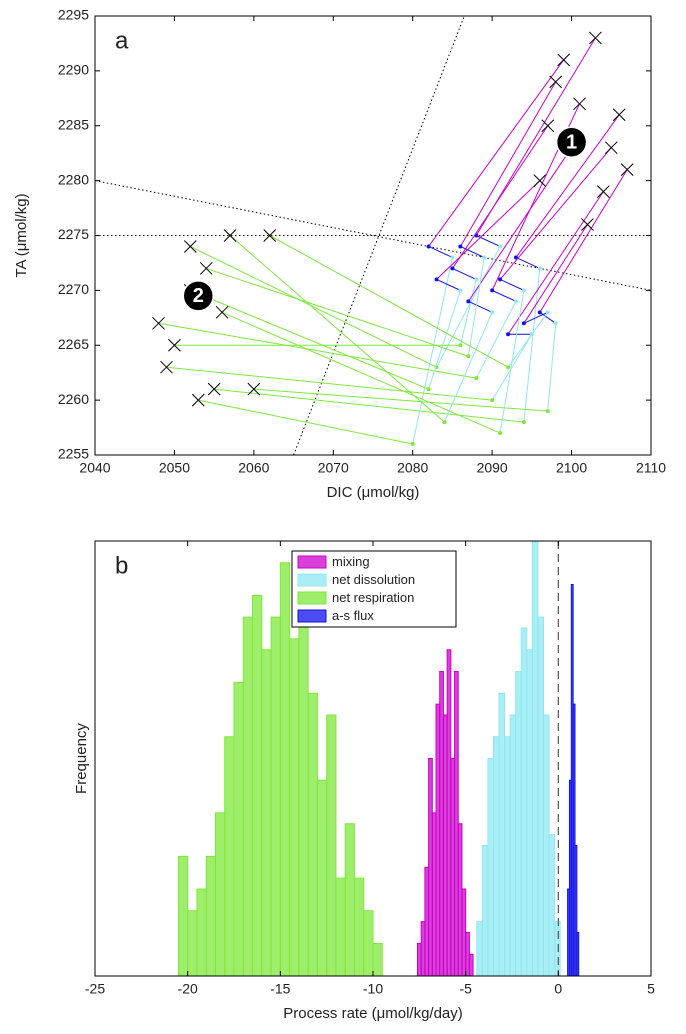 The width and height of the screenshot is (686, 1034). I want to click on x-tick-label: 2070, so click(333, 468).